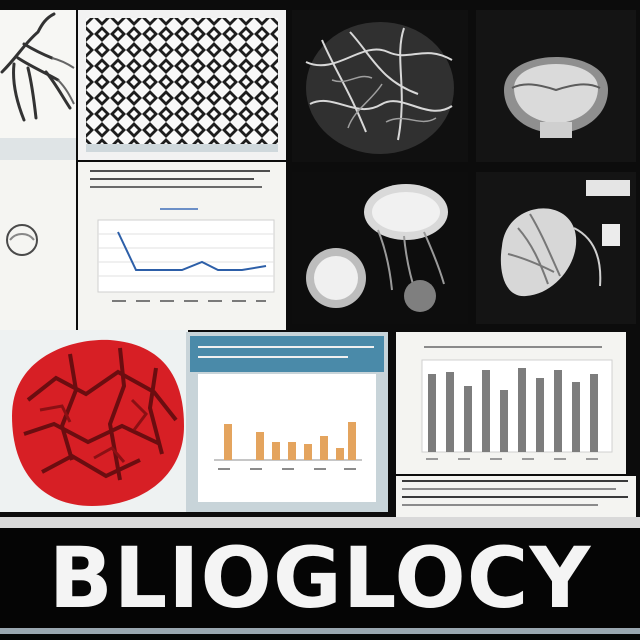 The image size is (640, 640). I want to click on skull-section-panel, so click(556, 86).